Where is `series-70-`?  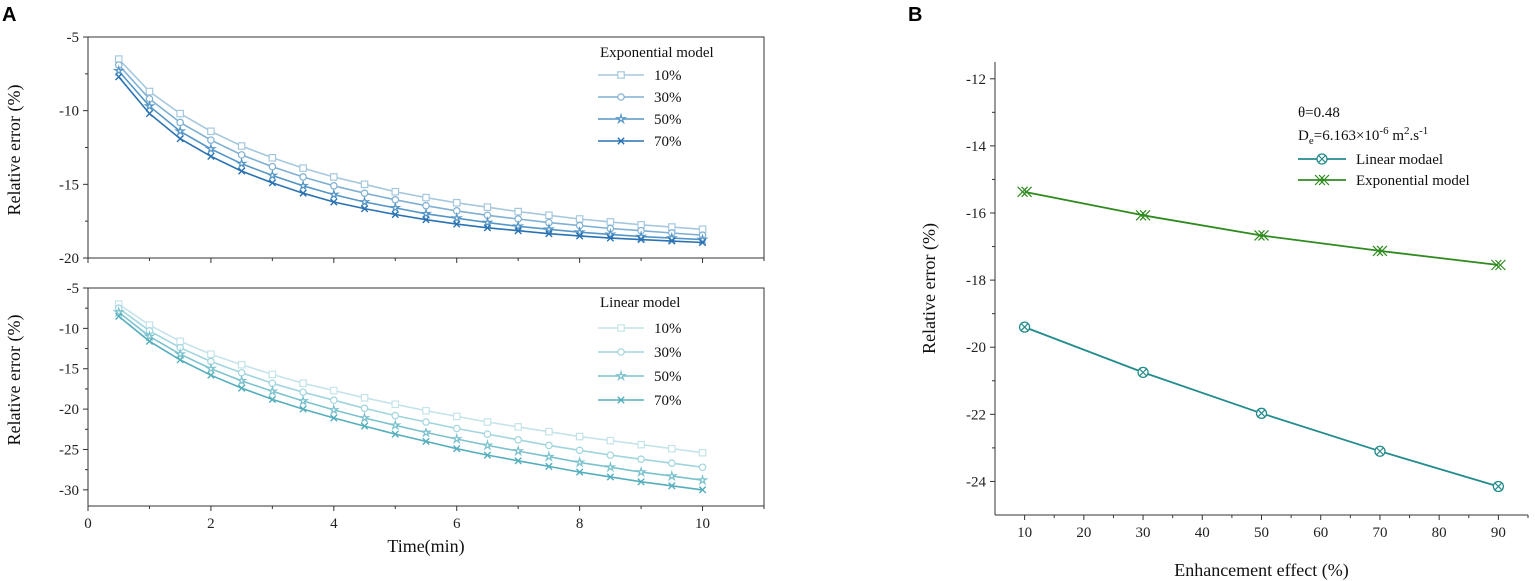
series-70- is located at coordinates (411, 160).